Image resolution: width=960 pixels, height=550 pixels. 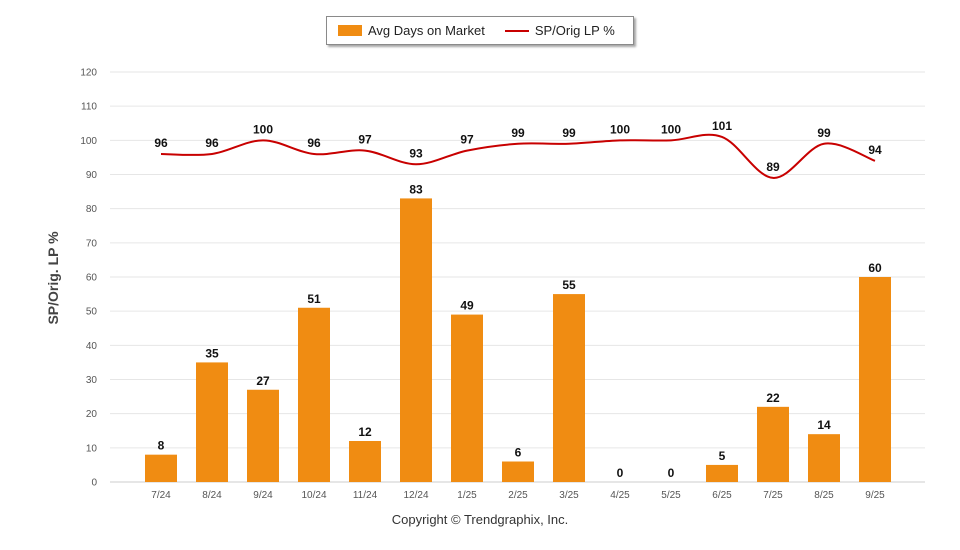 I want to click on y-axis-ticks: 0 10 20 30 40 50 60 70 80 90 100 110 120, so click(x=88, y=278).